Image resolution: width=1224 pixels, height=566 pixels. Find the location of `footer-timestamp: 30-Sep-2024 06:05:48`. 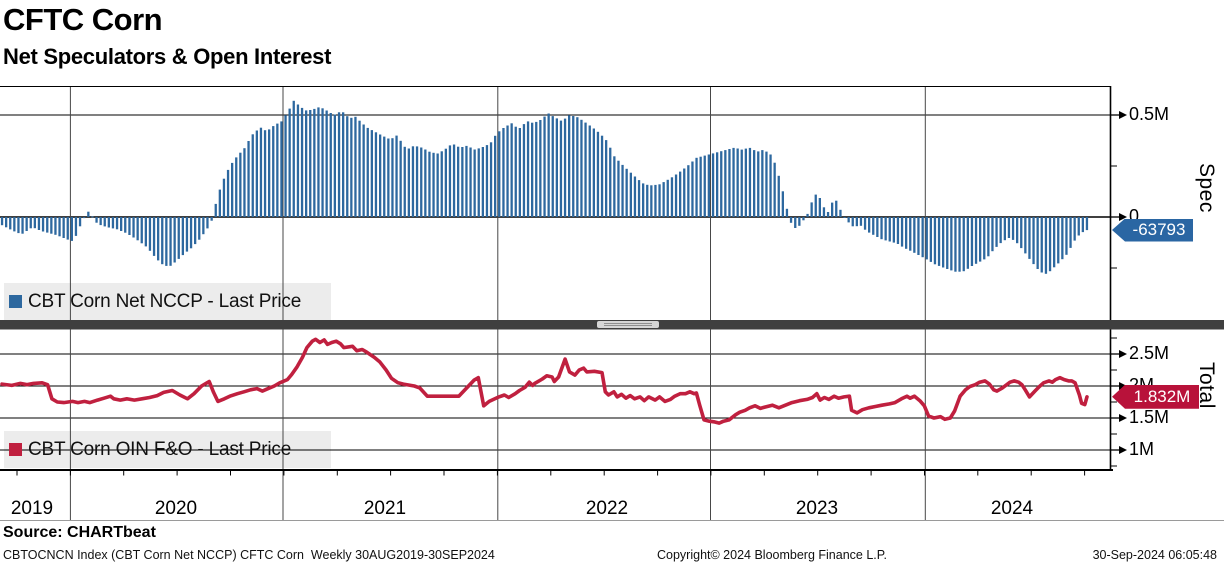

footer-timestamp: 30-Sep-2024 06:05:48 is located at coordinates (1154, 555).